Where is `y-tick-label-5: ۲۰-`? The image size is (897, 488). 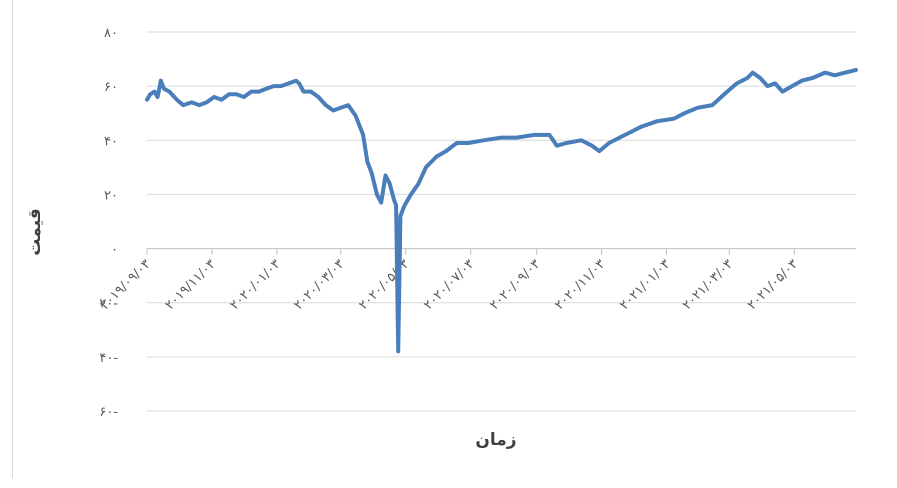 y-tick-label-5: ۲۰- is located at coordinates (108, 304).